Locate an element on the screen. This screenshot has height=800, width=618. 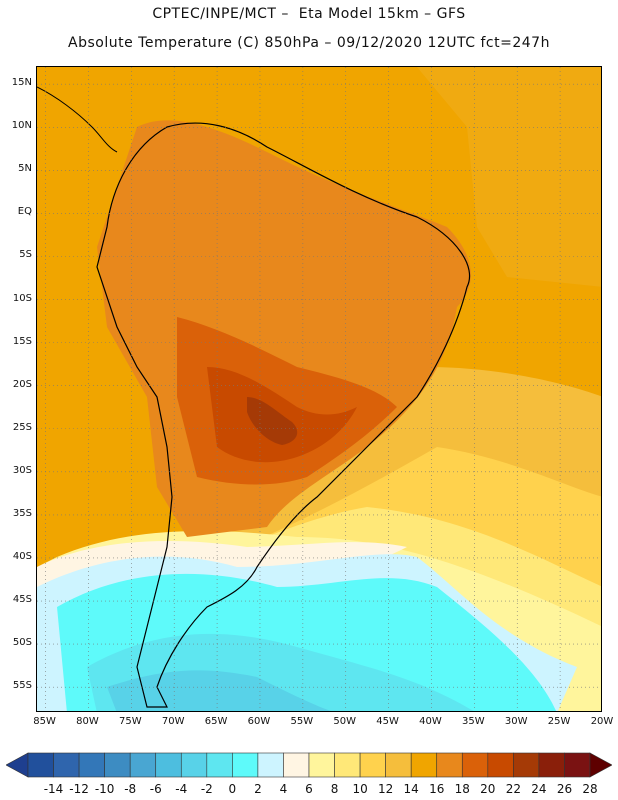
temp-zone-24-land is located at coordinates (282, 415).